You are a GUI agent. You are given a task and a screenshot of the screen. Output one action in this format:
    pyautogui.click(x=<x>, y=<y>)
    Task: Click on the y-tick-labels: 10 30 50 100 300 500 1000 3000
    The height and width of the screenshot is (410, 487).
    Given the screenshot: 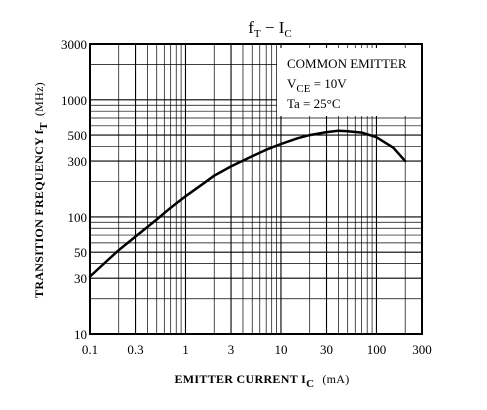 What is the action you would take?
    pyautogui.click(x=74, y=189)
    